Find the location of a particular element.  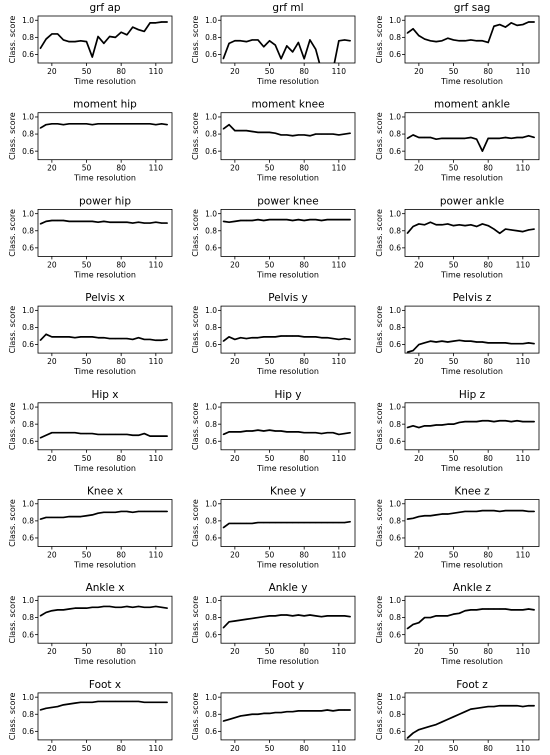

y-tick-label: 1.0 is located at coordinates (28, 600).